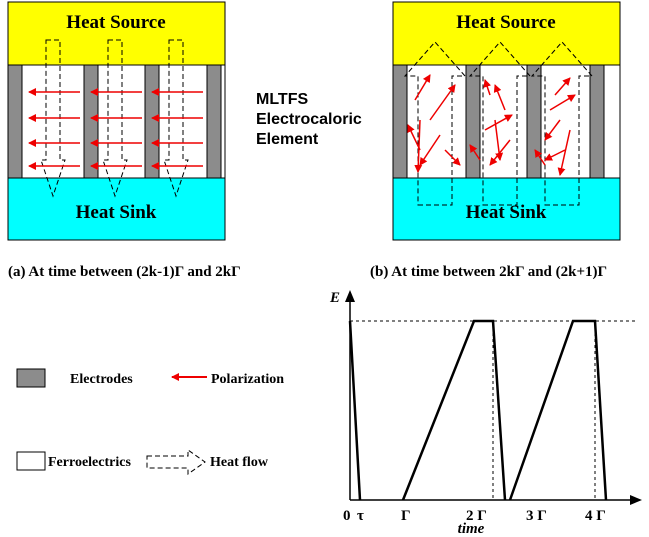 The image size is (649, 537). What do you see at coordinates (488, 272) in the screenshot?
I see `caption: (b) At time between 2kΓ and (2k+1)Γ` at bounding box center [488, 272].